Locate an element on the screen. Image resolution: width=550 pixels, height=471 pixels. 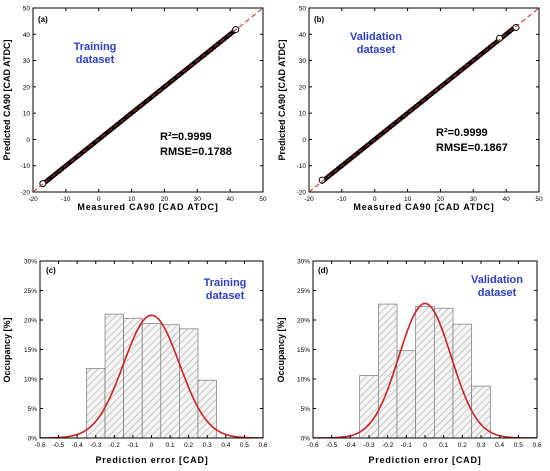
x-tick-label: 0.3 is located at coordinates (480, 445).